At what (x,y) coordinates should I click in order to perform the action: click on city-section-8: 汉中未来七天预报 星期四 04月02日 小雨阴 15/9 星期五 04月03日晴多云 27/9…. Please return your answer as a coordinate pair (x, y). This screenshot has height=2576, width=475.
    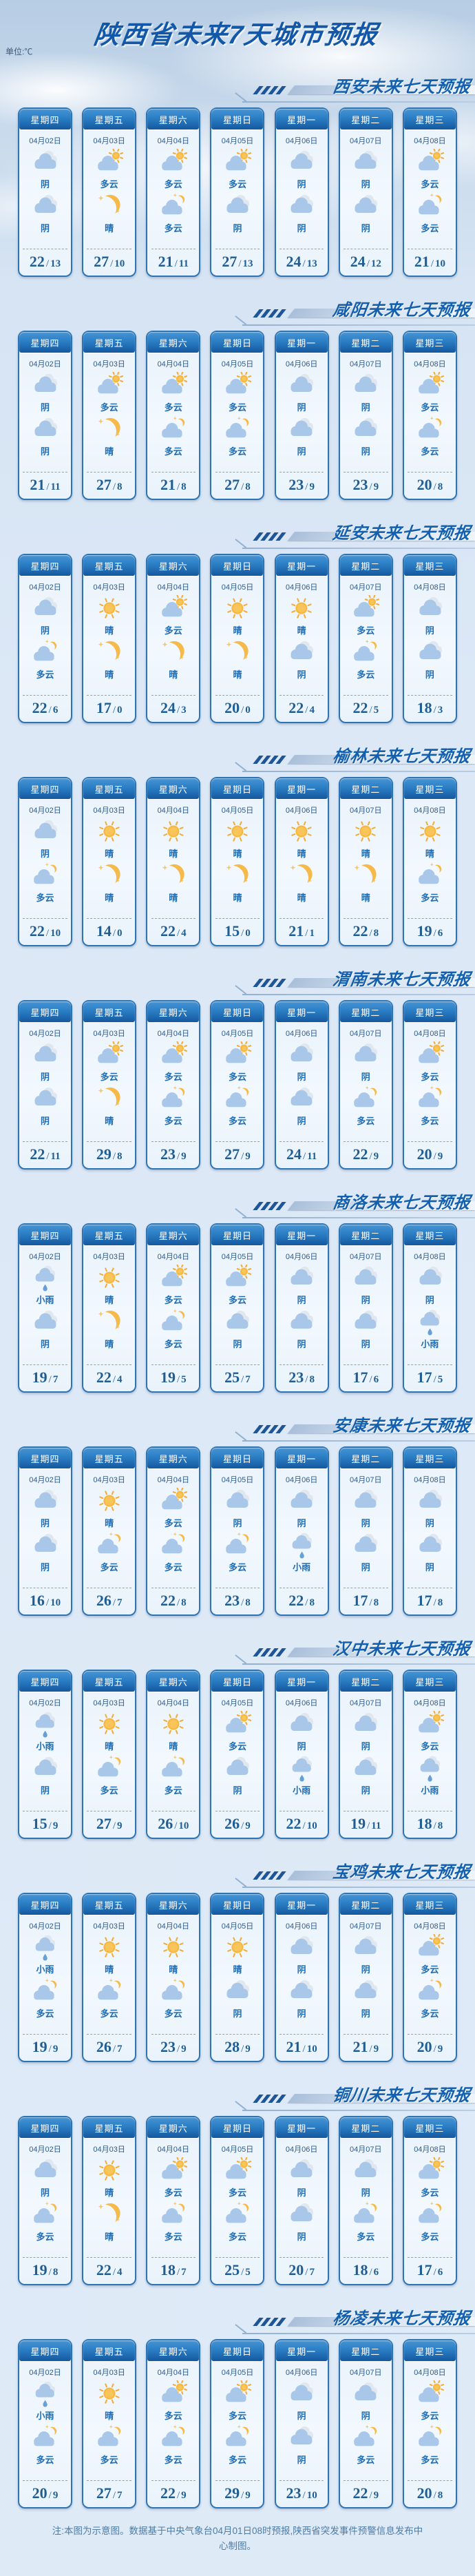
    Looking at the image, I should click on (237, 1735).